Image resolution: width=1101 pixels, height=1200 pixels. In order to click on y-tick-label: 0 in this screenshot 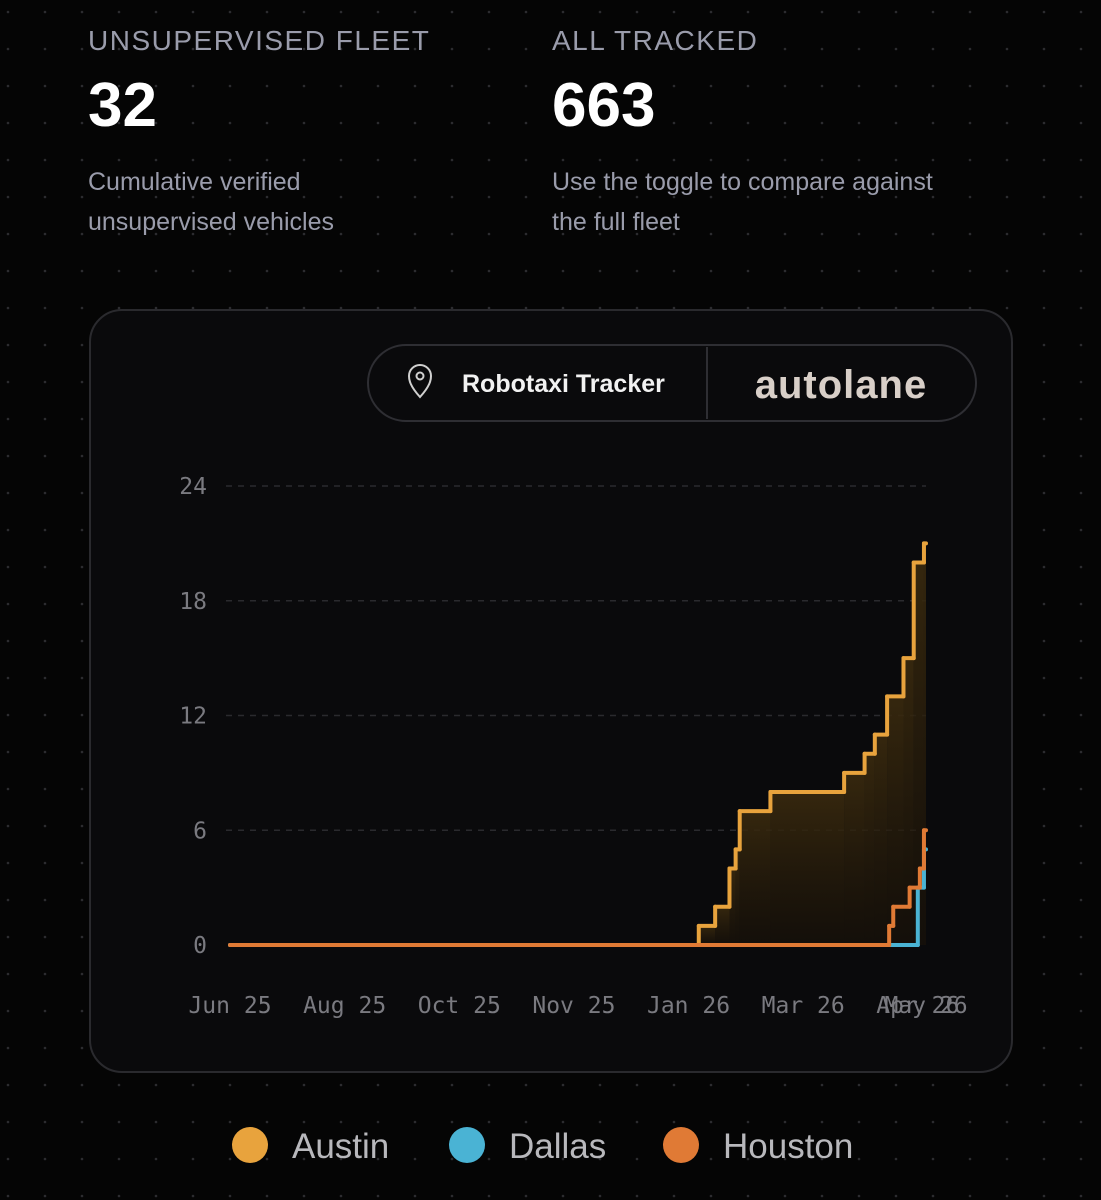, I will do `click(200, 946)`.